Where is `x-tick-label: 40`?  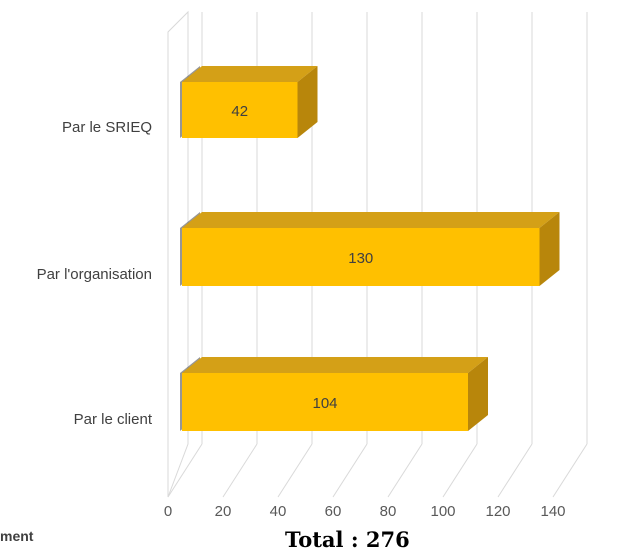 x-tick-label: 40 is located at coordinates (278, 511).